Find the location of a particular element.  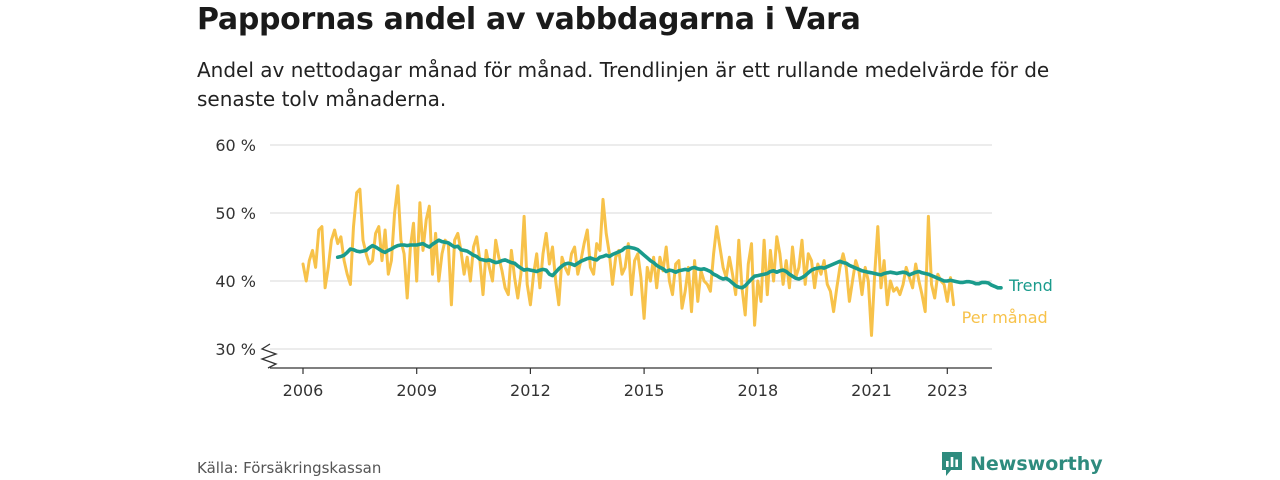

series-labels: Per månad Trend is located at coordinates (1007, 301).